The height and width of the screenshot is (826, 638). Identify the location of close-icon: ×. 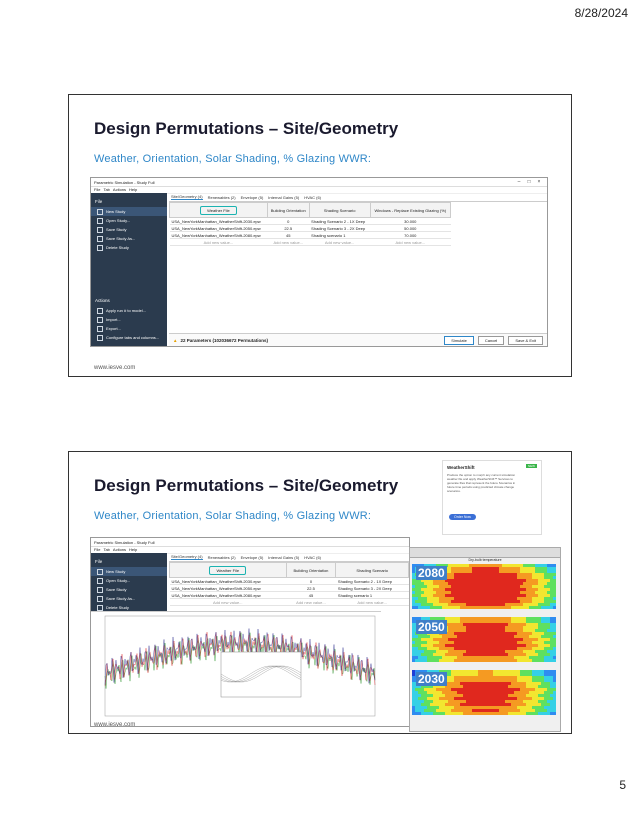
(539, 182).